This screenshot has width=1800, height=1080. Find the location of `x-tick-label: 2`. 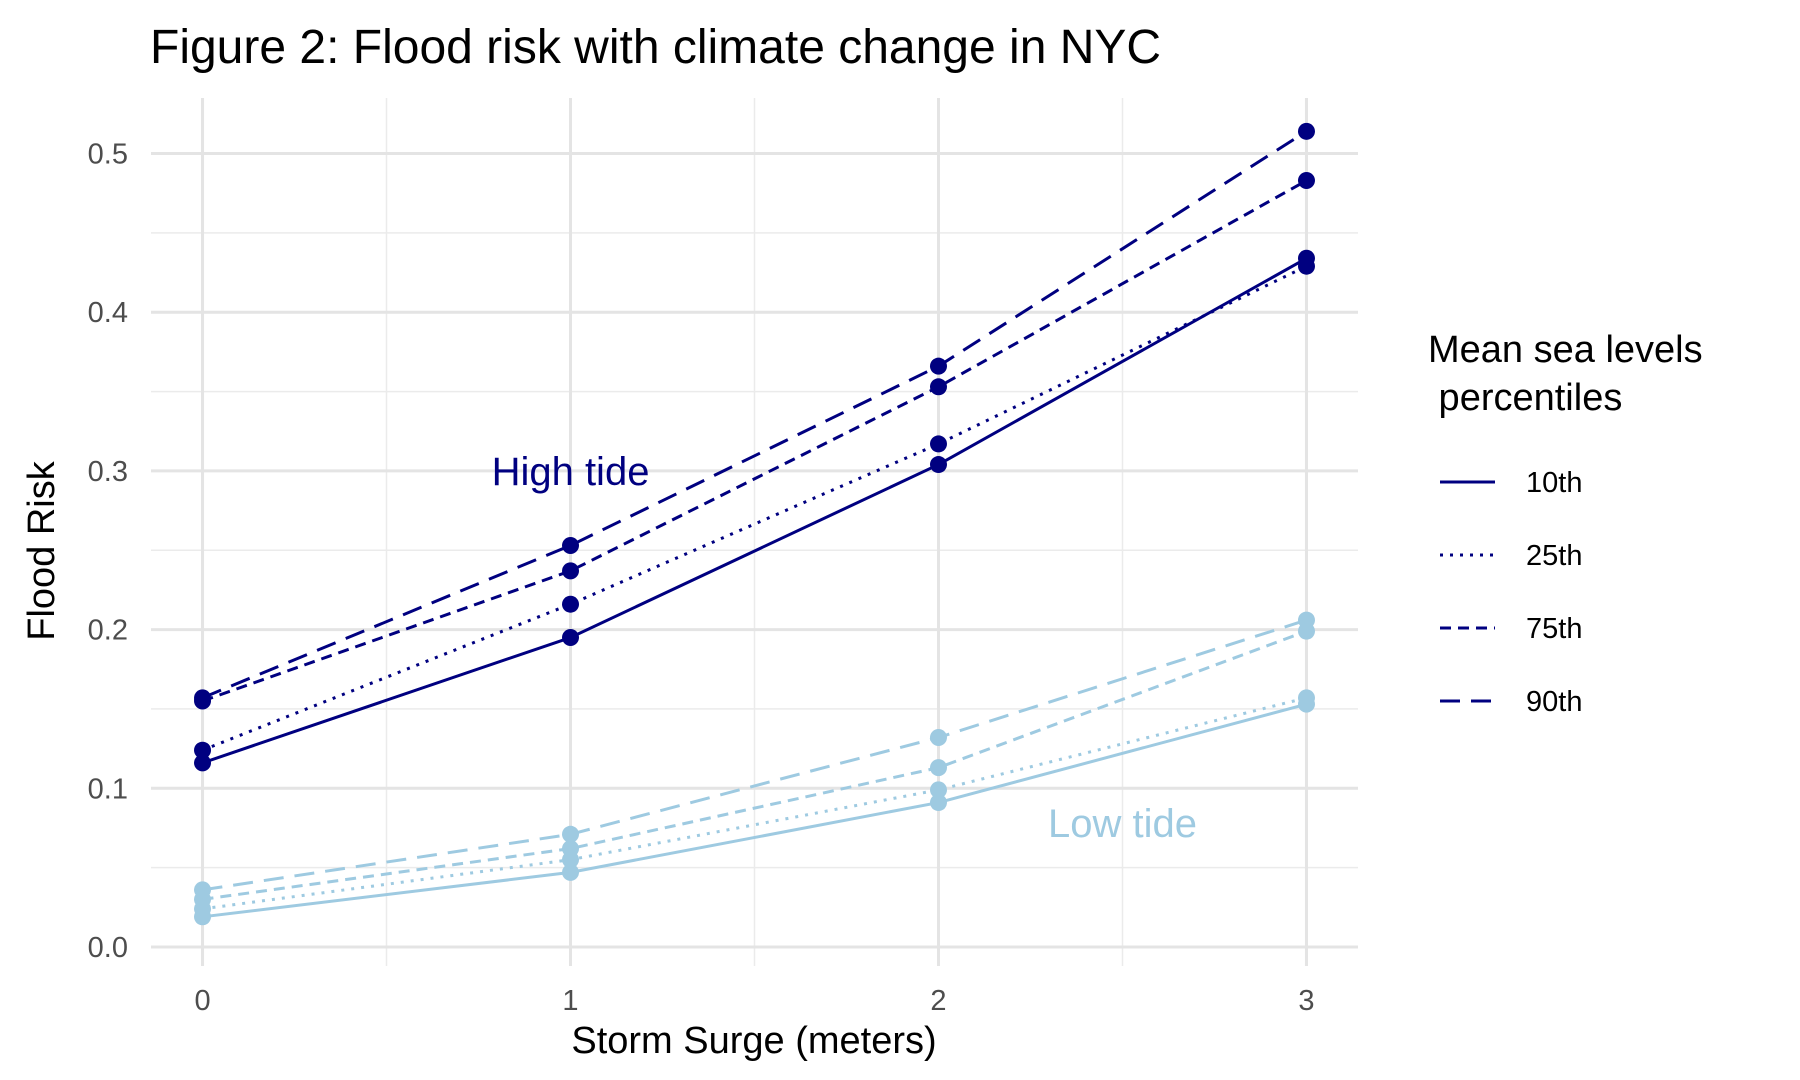

x-tick-label: 2 is located at coordinates (938, 1001).